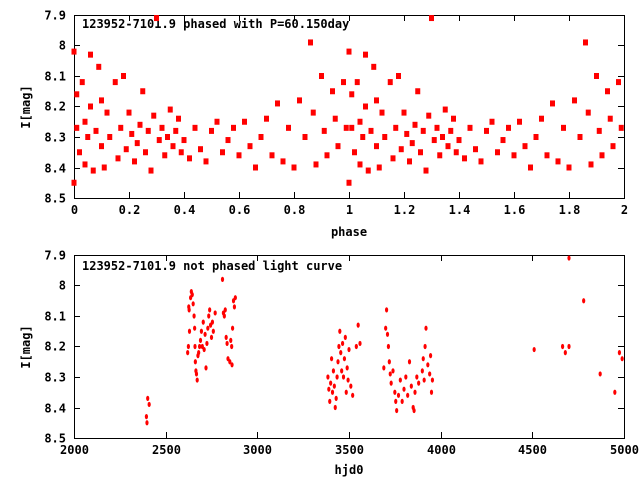 This screenshot has height=480, width=640. What do you see at coordinates (349, 450) in the screenshot?
I see `x-tick-label: 3500` at bounding box center [349, 450].